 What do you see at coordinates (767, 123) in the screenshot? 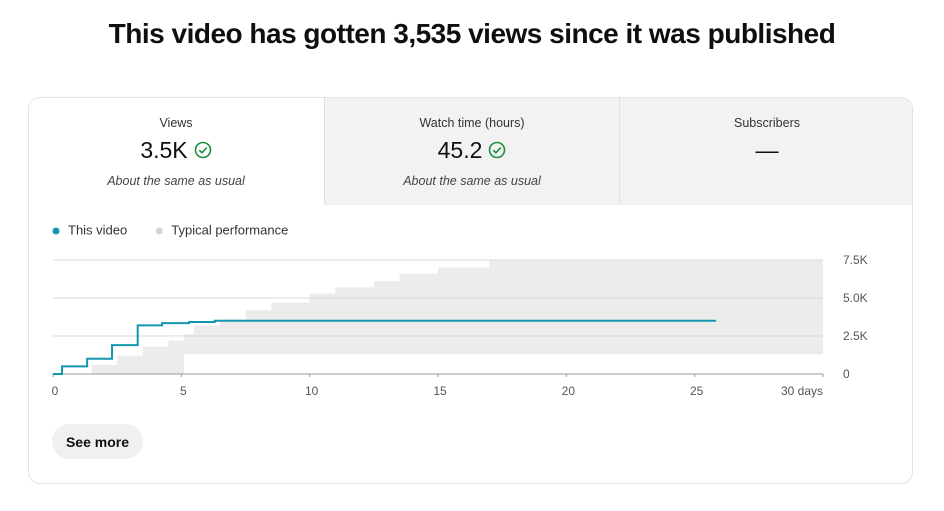
I see `metric-label: Subscribers` at bounding box center [767, 123].